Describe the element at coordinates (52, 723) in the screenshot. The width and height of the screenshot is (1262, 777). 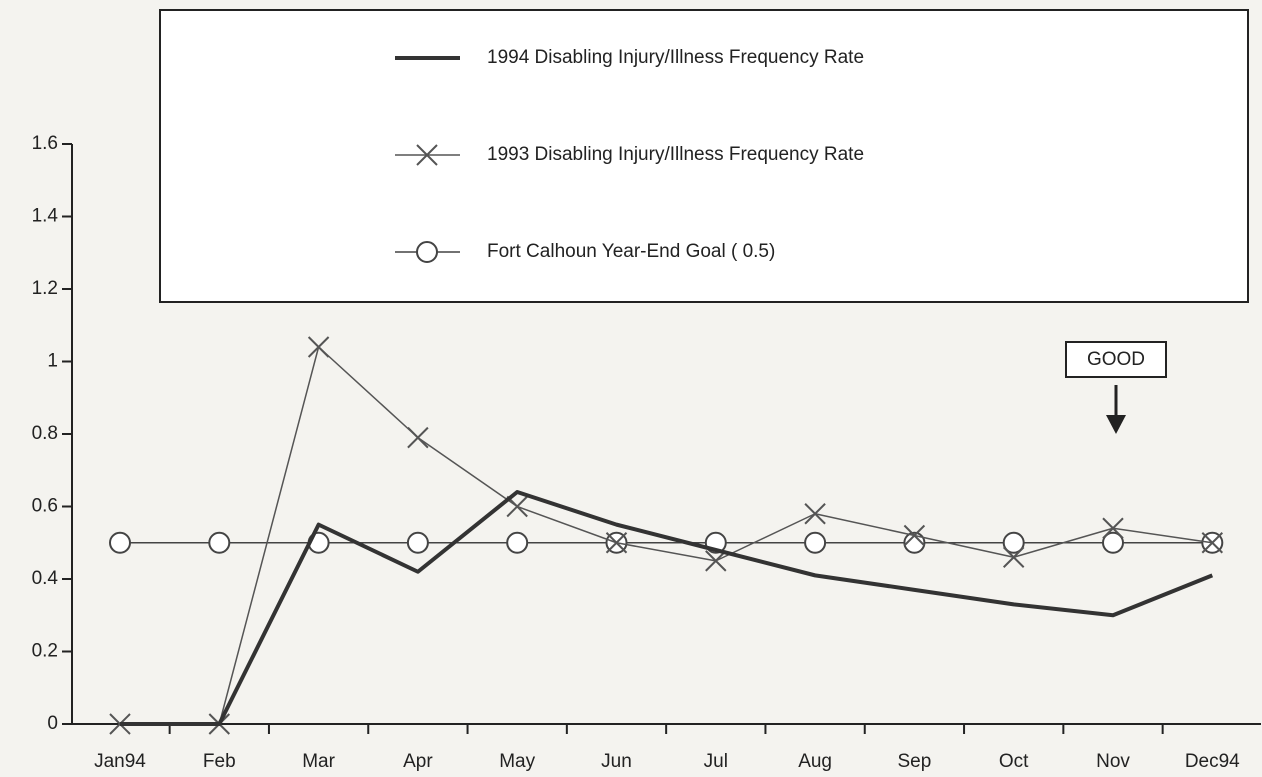
I see `y-tick-label: 0` at that location.